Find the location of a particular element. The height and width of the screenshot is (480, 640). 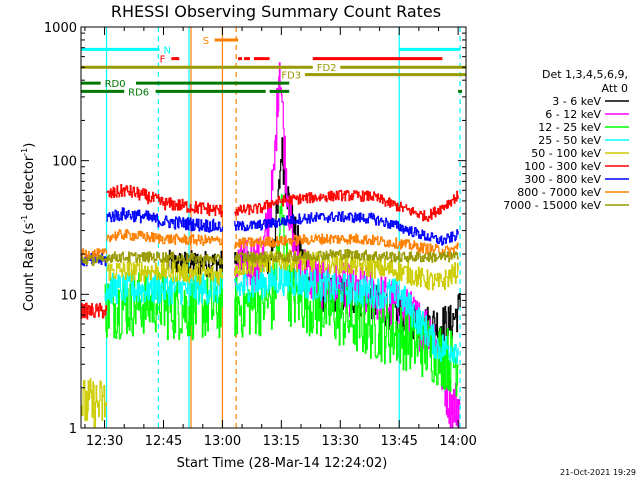

flag-fd2: FD2 is located at coordinates (273, 68).